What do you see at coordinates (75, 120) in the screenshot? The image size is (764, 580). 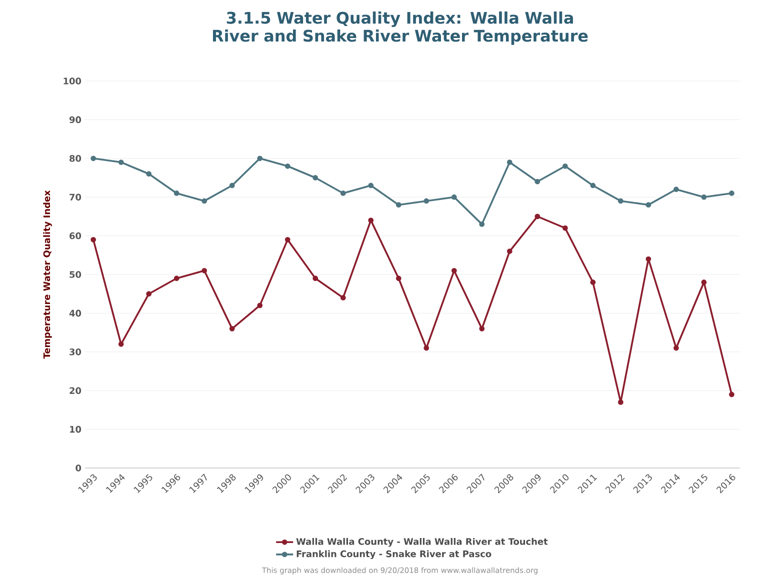 I see `y-tick-label: 90` at bounding box center [75, 120].